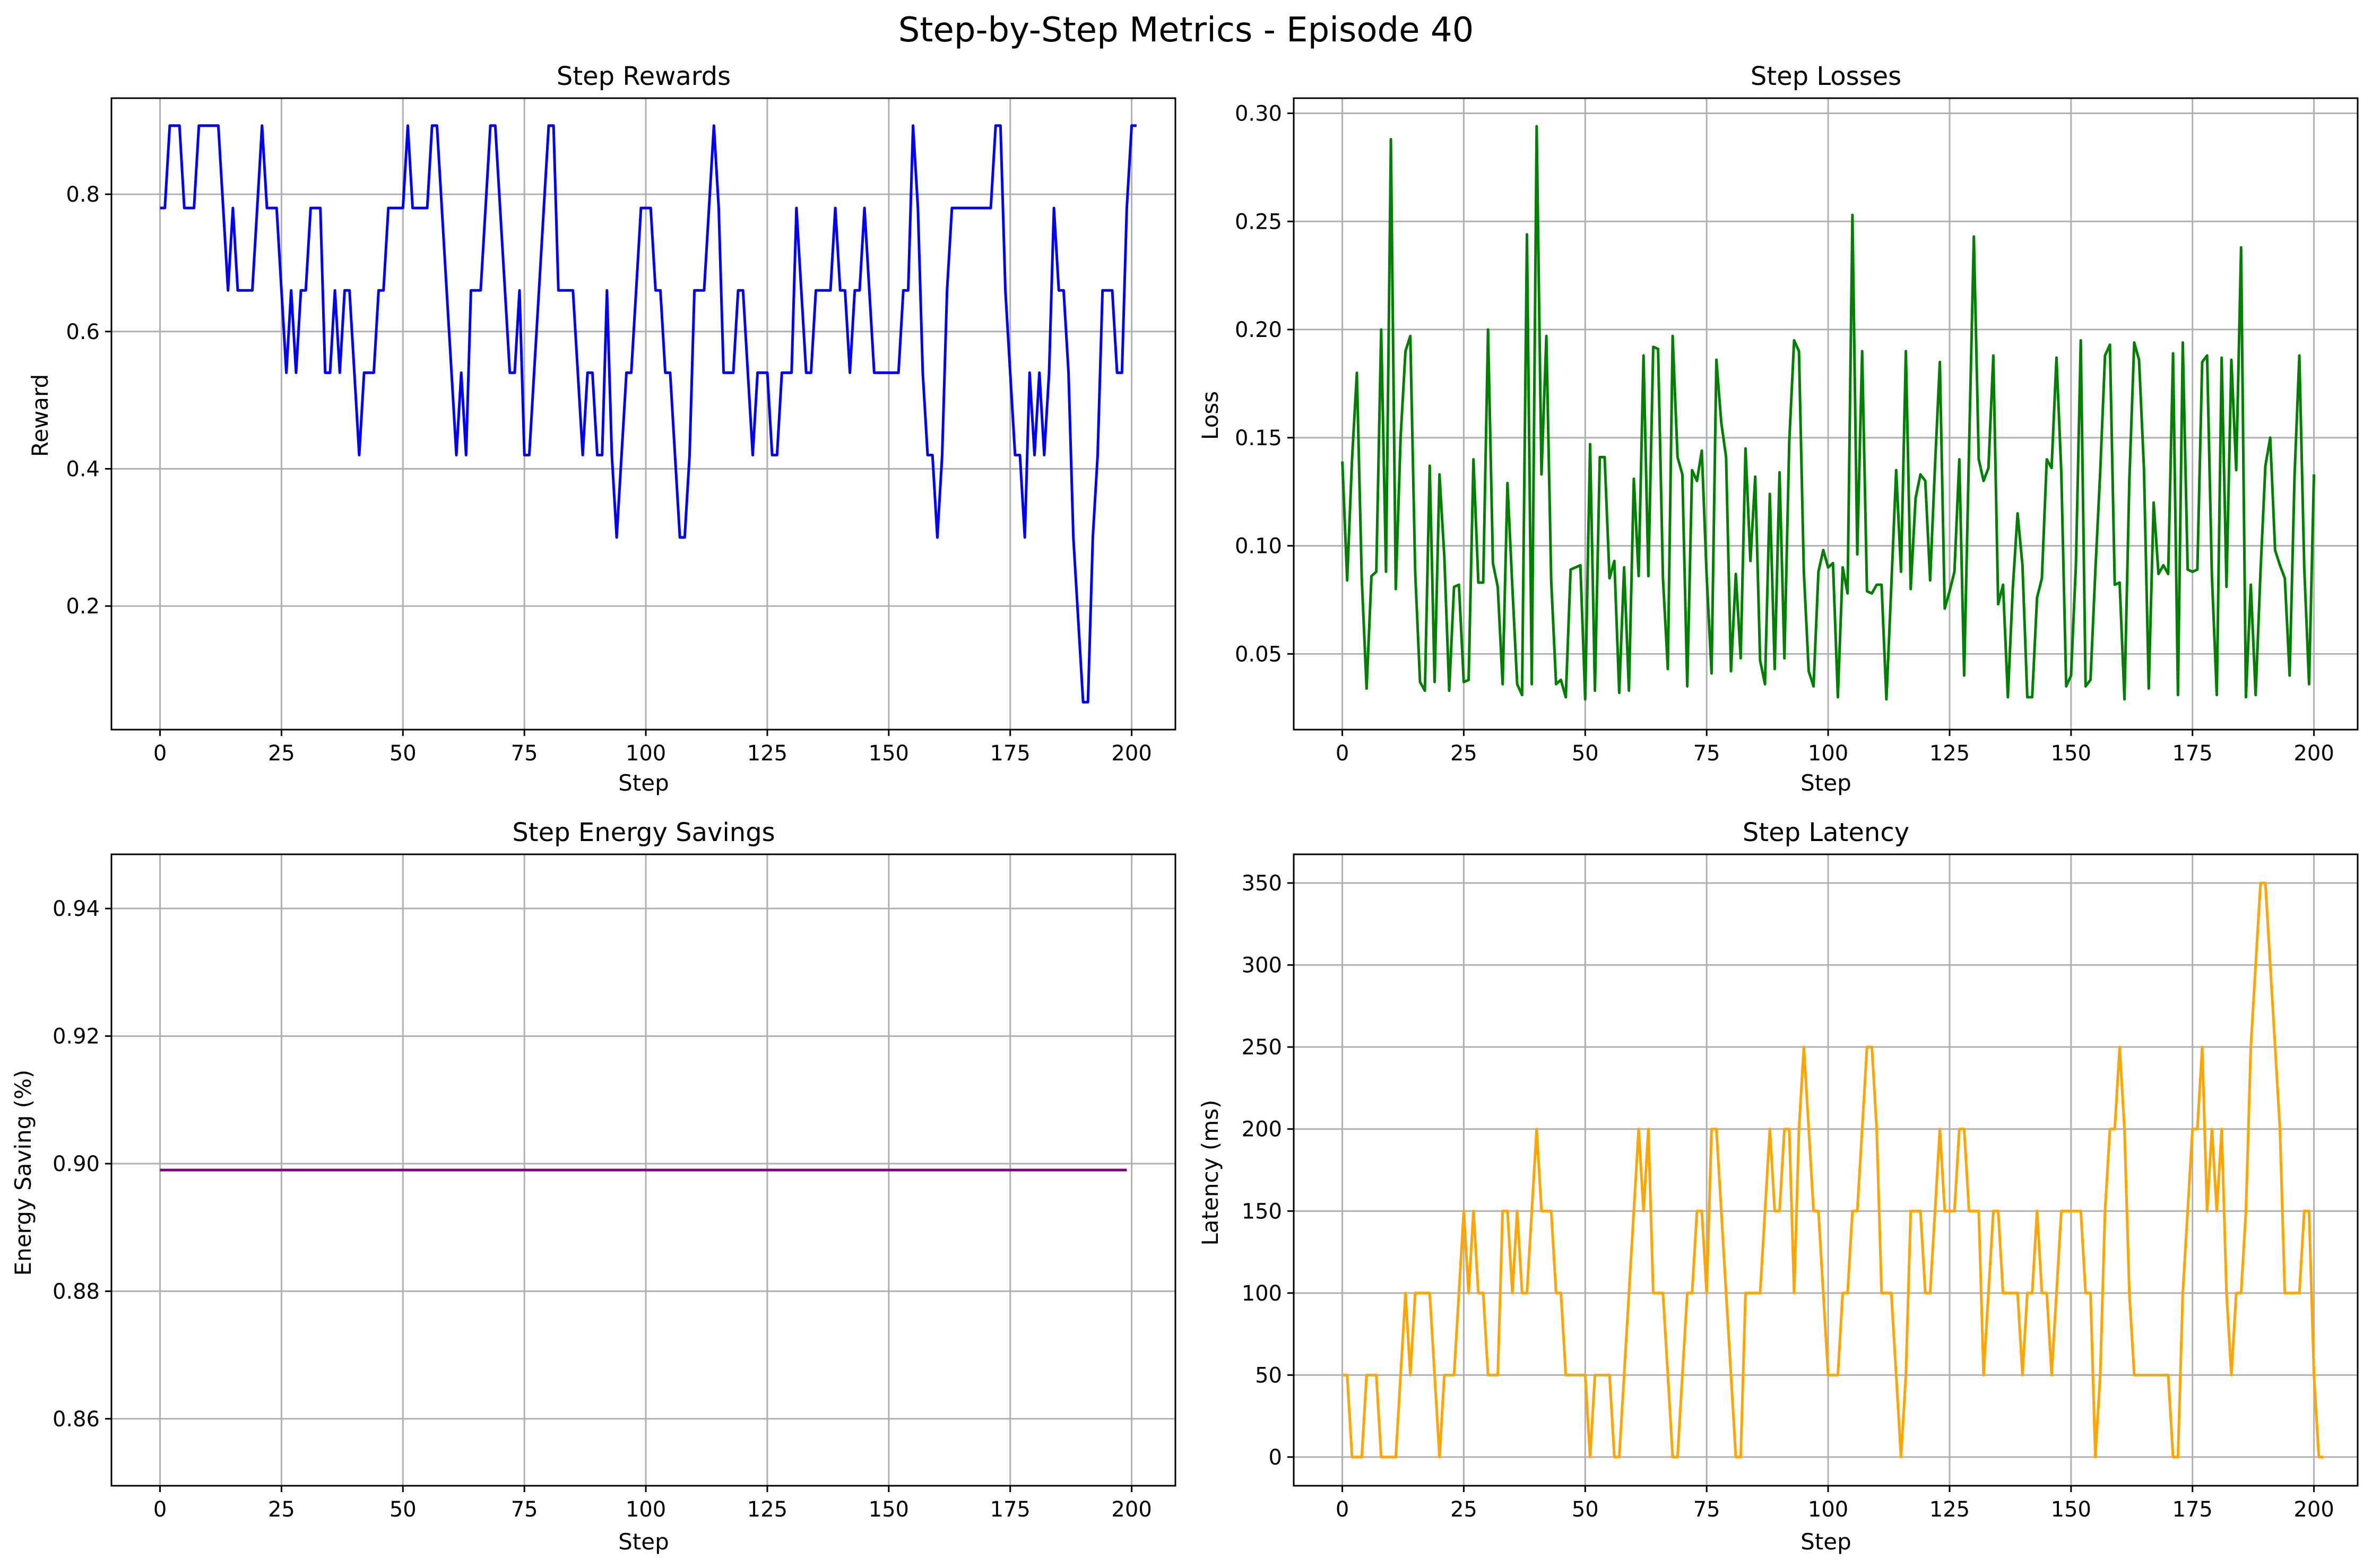 The image size is (2372, 1568). What do you see at coordinates (83, 332) in the screenshot?
I see `y-tick-label: 0.6` at bounding box center [83, 332].